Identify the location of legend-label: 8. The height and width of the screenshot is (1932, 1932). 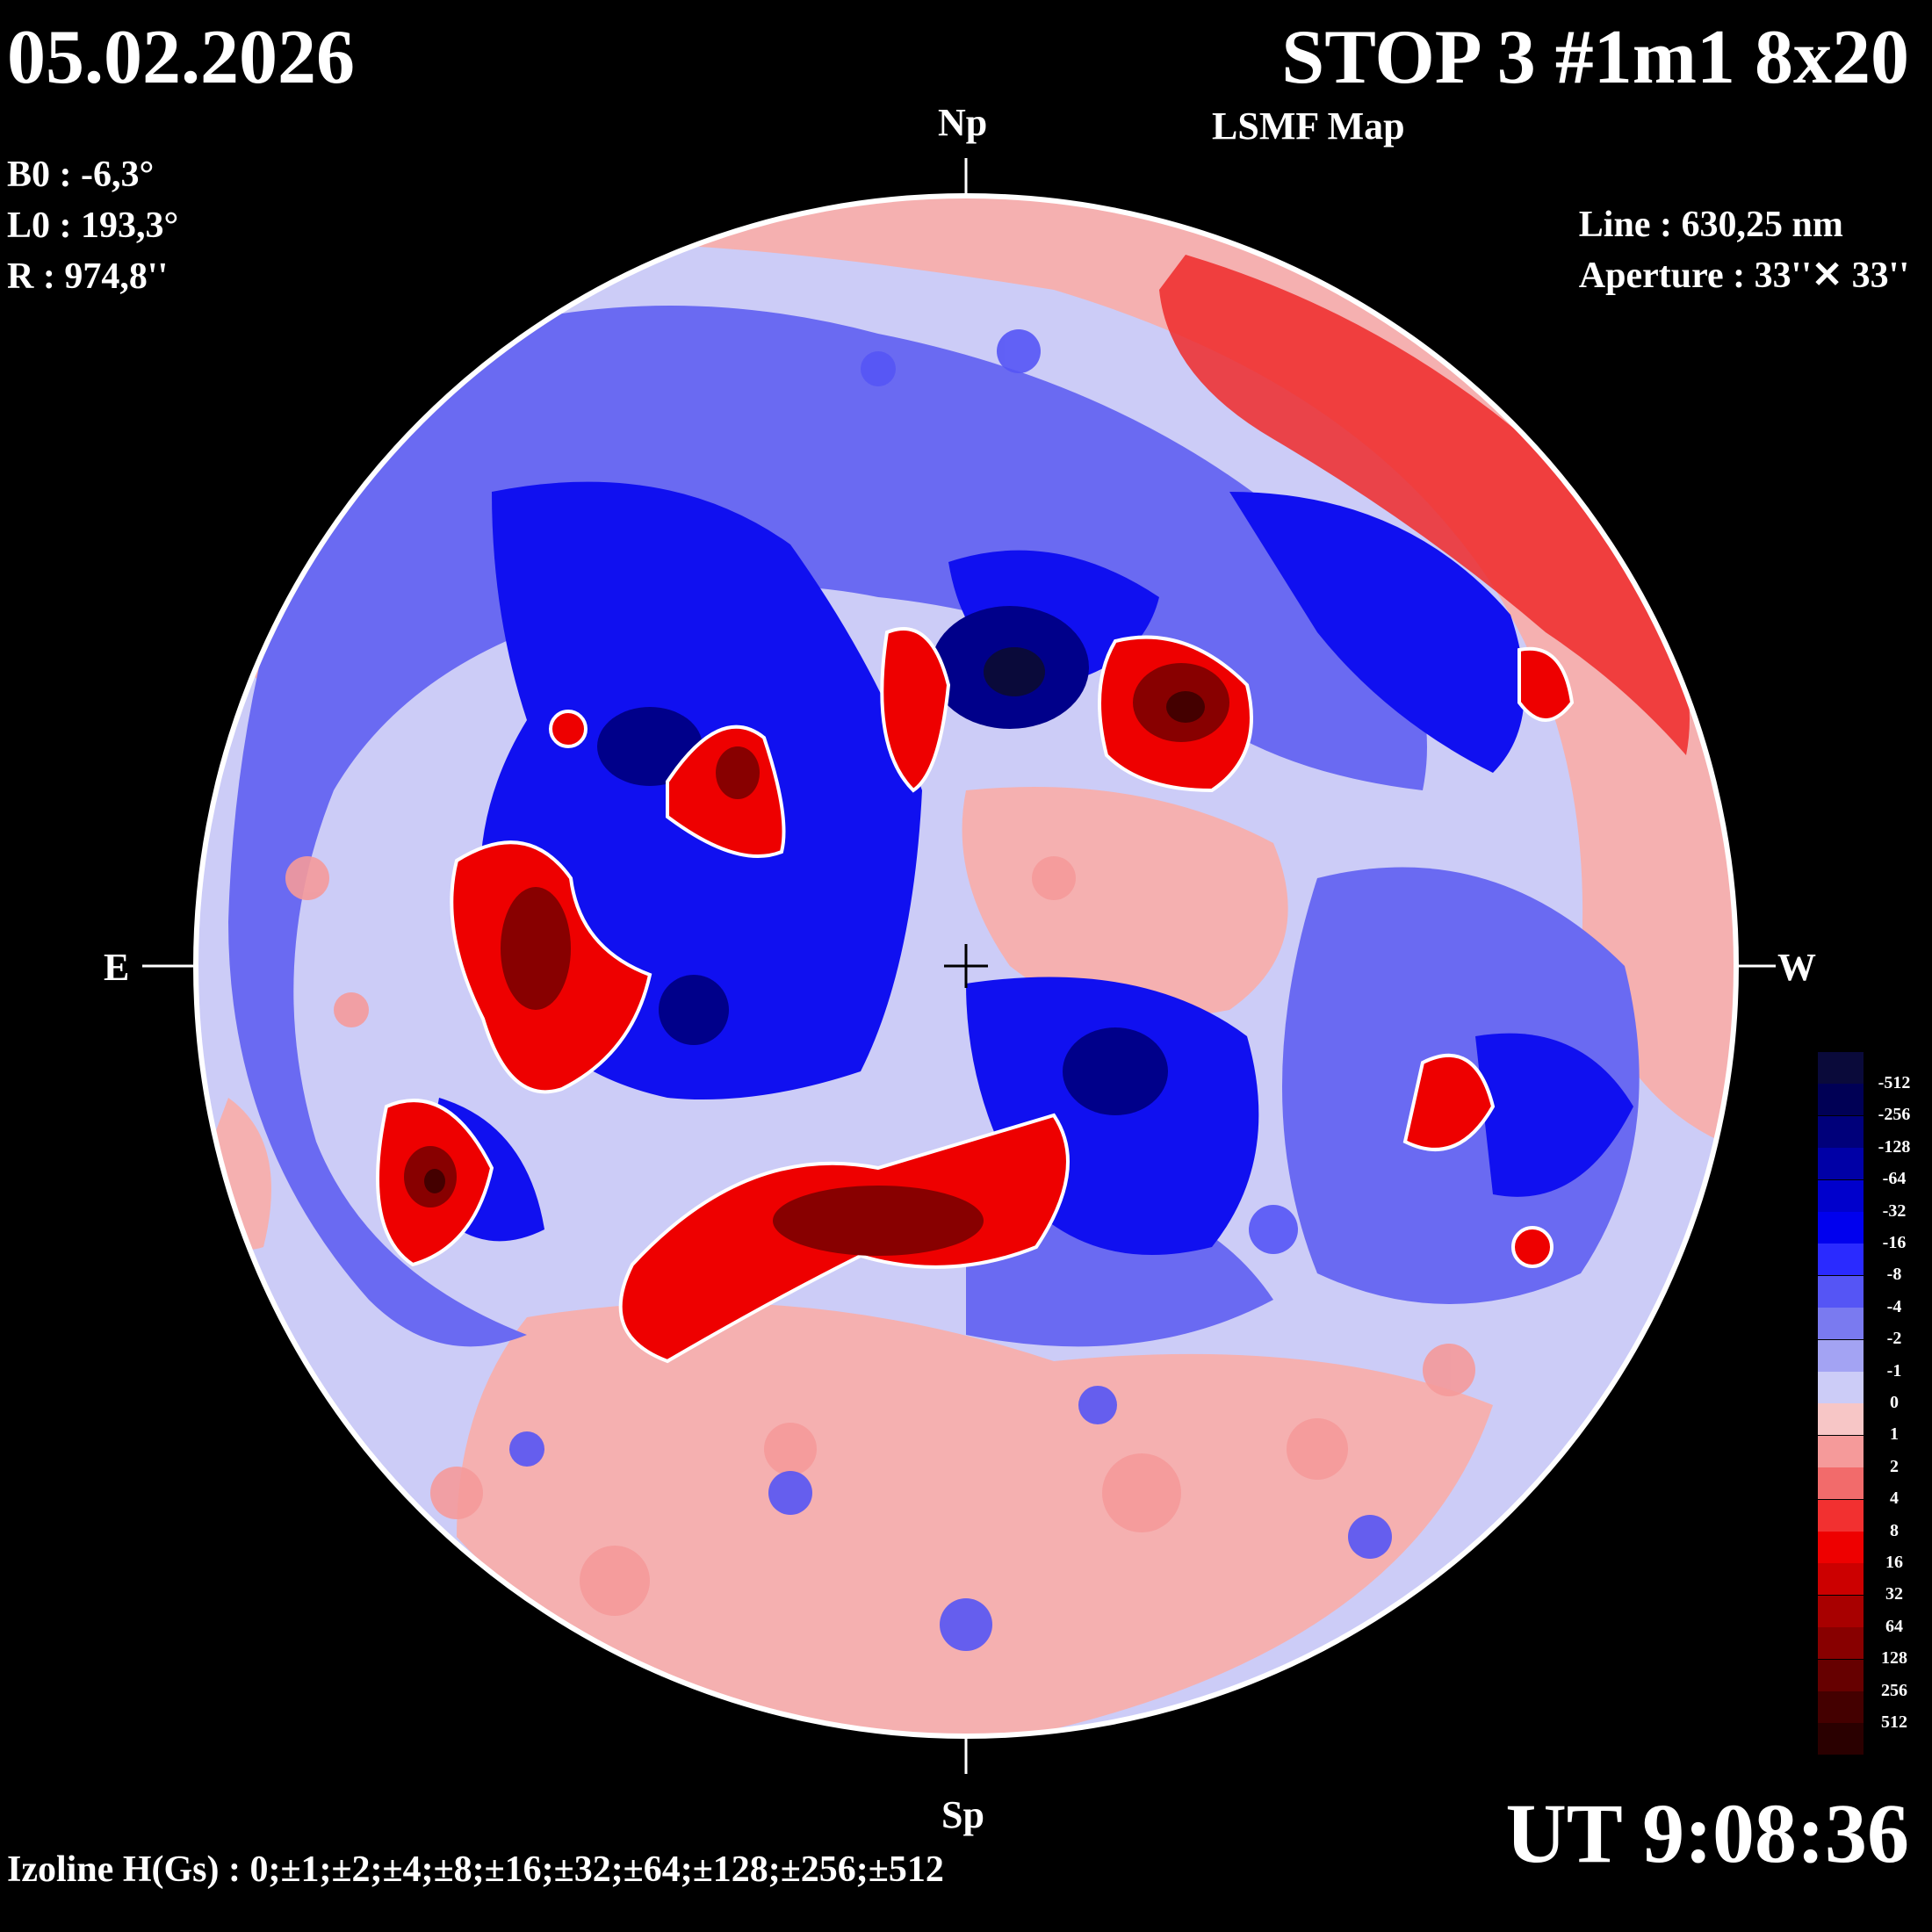
(1895, 1530).